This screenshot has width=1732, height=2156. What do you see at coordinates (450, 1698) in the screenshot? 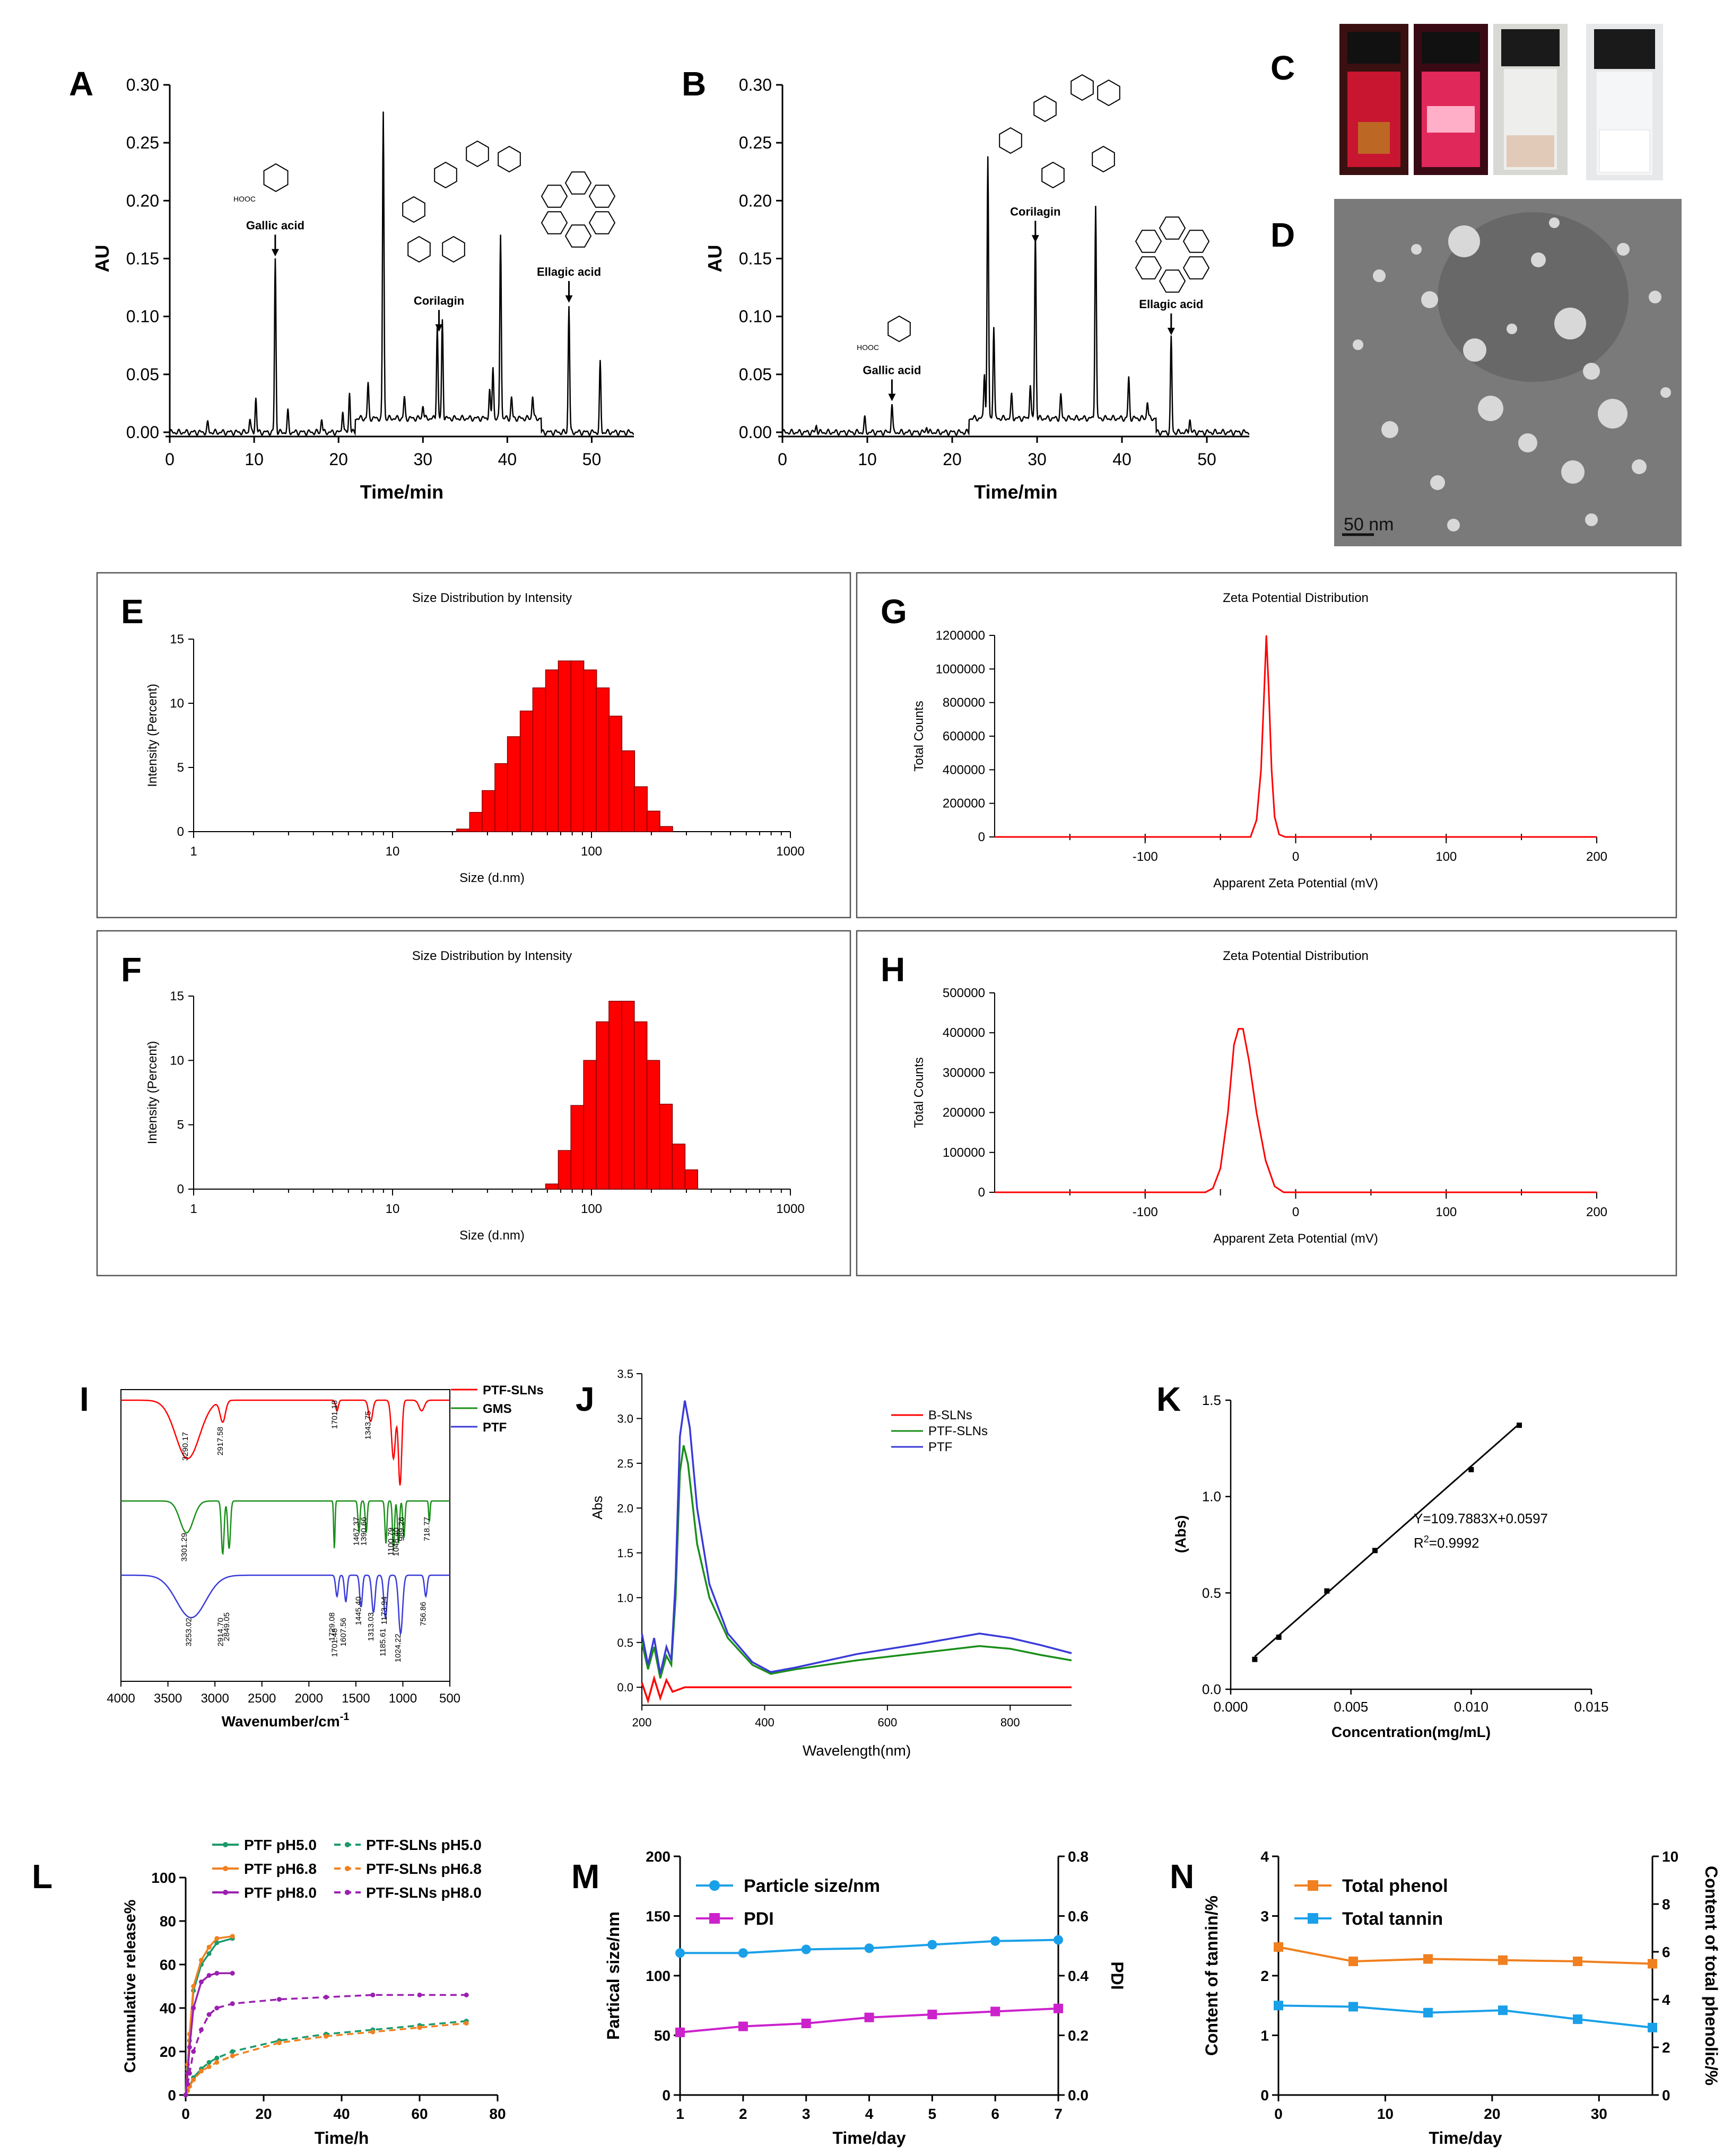
I see `x-tick-label: 500` at bounding box center [450, 1698].